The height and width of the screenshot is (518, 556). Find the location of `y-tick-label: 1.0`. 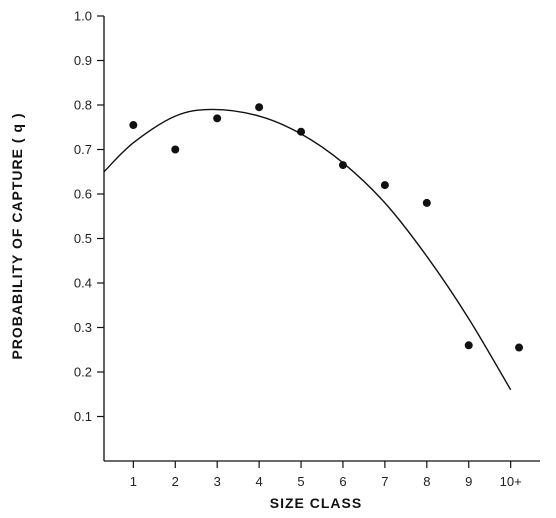

y-tick-label: 1.0 is located at coordinates (83, 16).